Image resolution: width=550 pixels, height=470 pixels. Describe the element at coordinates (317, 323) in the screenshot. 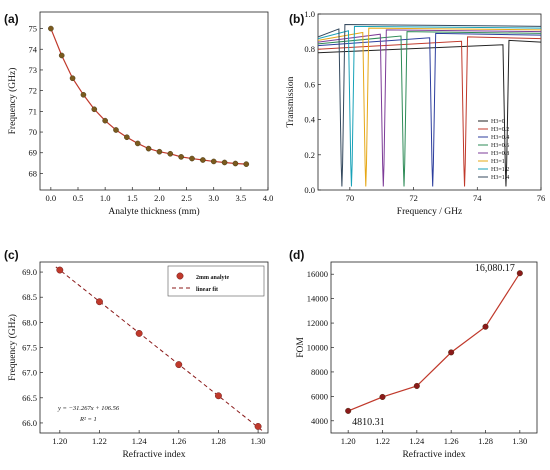

I see `y-tick-label: 12000` at that location.